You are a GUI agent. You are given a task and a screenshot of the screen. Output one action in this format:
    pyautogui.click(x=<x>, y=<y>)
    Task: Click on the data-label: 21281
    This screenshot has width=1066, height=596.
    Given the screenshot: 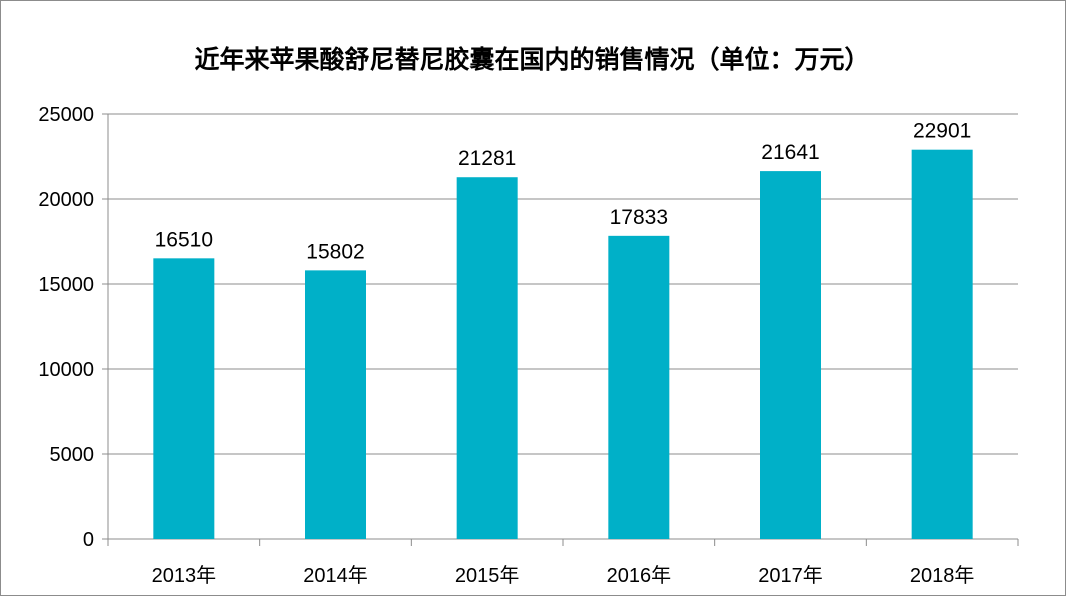 What is the action you would take?
    pyautogui.click(x=487, y=158)
    